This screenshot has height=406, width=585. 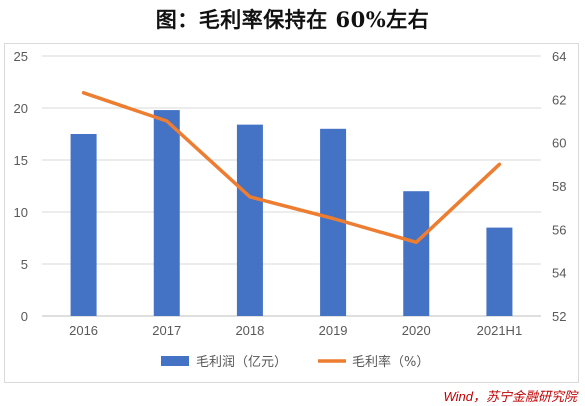 I want to click on x-tick-label: 2019, so click(x=333, y=330).